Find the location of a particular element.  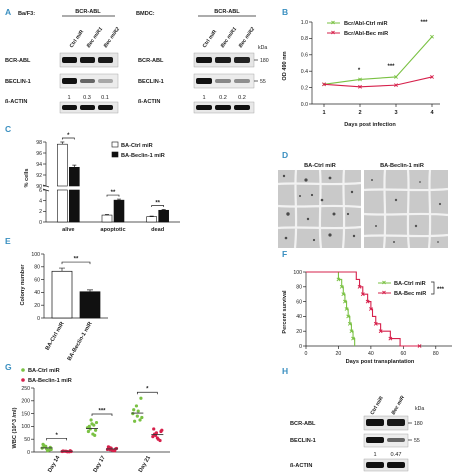

sig-g-bracket is located at coordinates (147, 393).